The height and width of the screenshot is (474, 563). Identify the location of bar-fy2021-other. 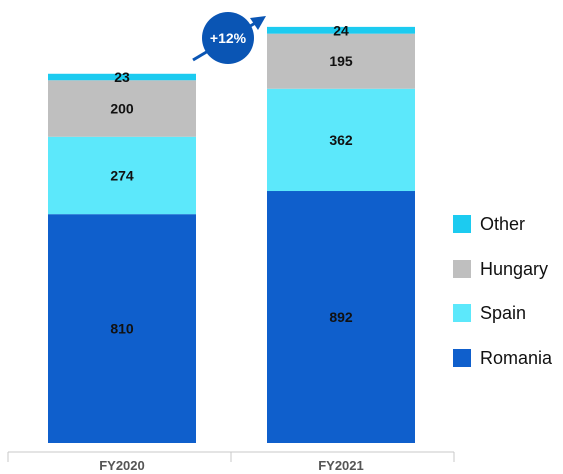
(341, 30).